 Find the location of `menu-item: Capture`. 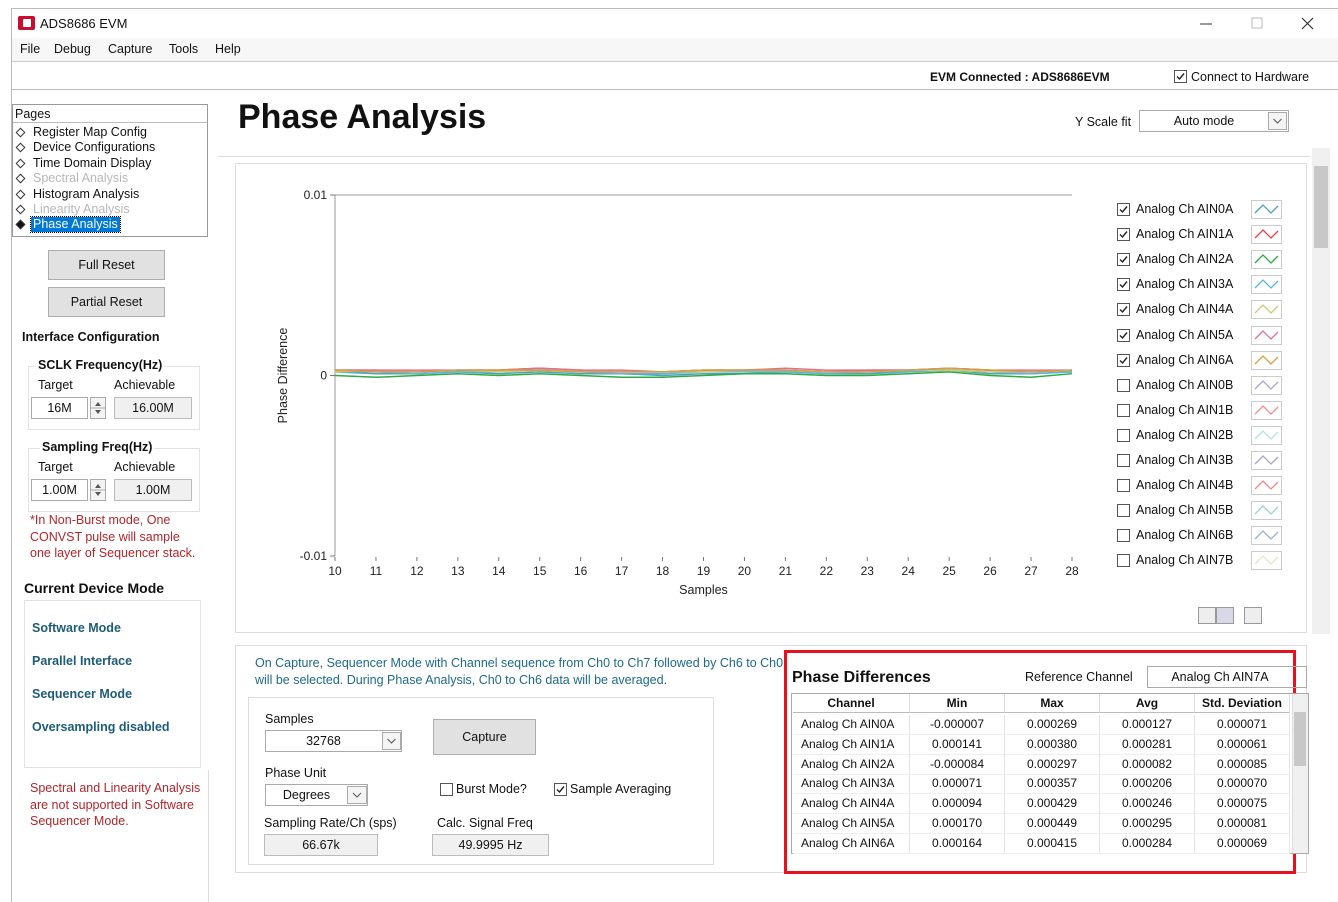

menu-item: Capture is located at coordinates (130, 49).